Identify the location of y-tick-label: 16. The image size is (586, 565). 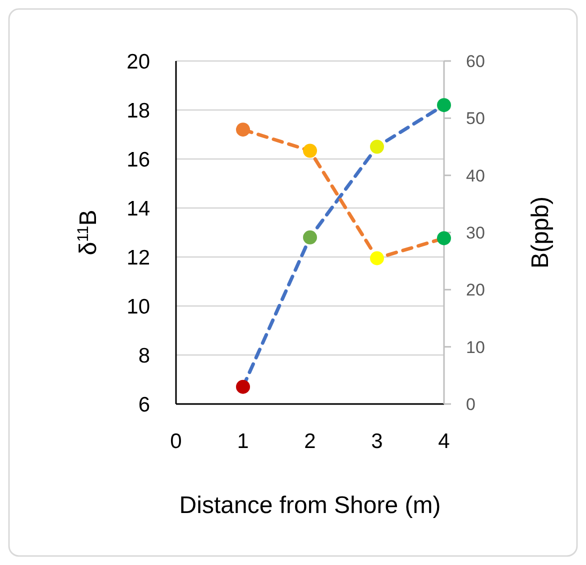
(138, 160).